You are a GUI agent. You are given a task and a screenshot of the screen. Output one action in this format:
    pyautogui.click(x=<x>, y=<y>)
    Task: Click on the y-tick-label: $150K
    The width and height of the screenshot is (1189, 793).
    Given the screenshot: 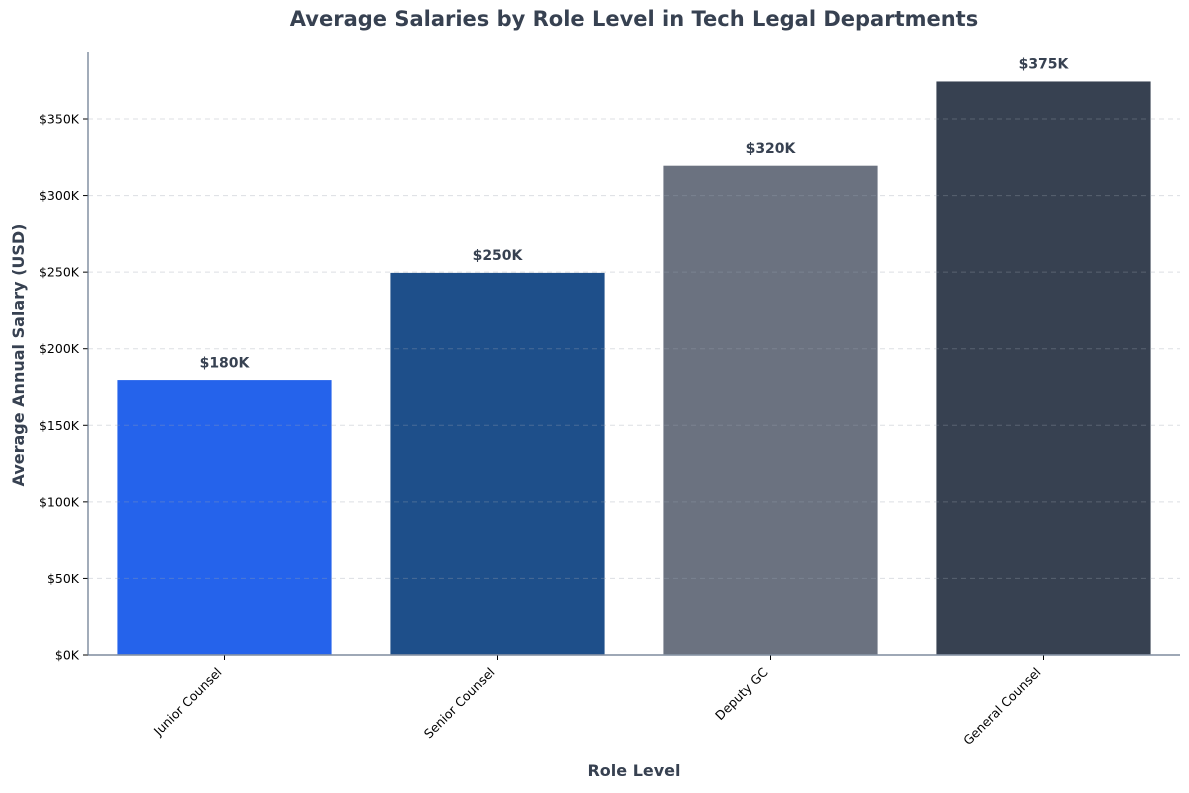 What is the action you would take?
    pyautogui.click(x=59, y=425)
    